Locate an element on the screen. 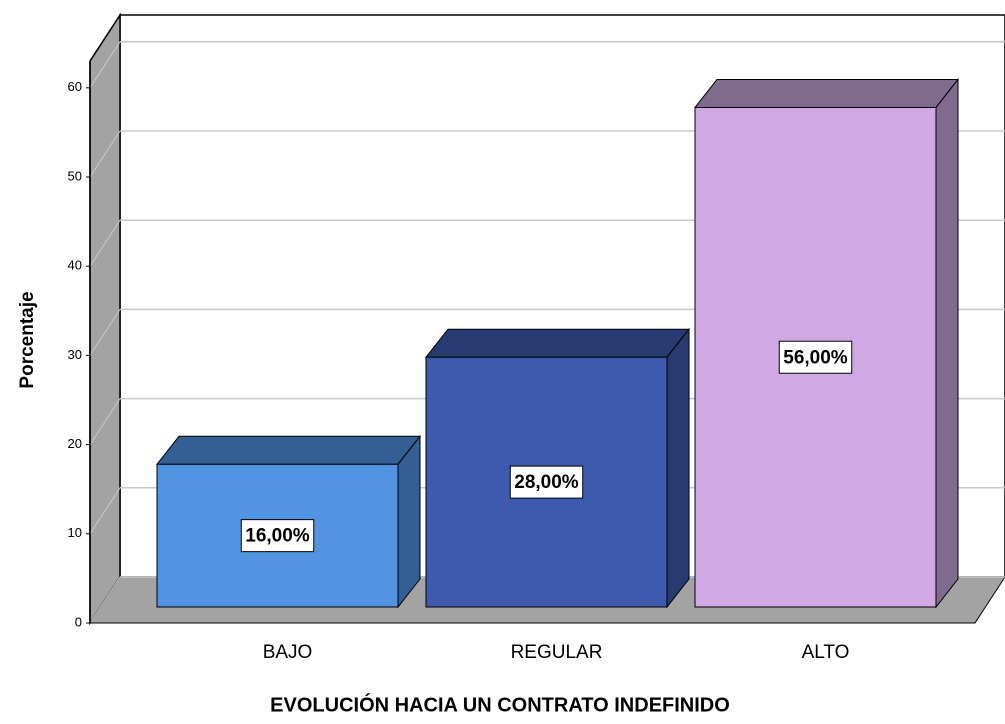 Image resolution: width=1005 pixels, height=724 pixels. x-tick-label: BAJO is located at coordinates (288, 652).